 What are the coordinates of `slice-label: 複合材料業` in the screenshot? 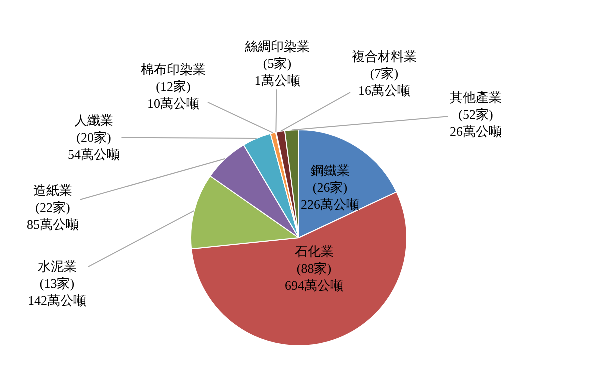 It's located at (384, 56).